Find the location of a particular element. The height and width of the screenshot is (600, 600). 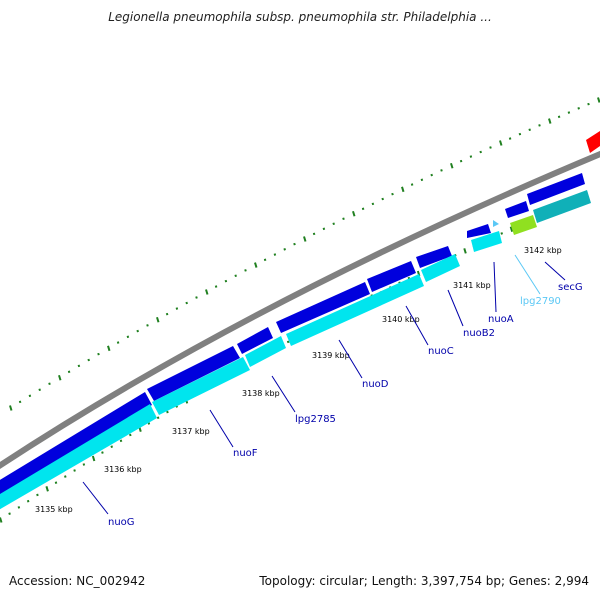

feature-green is located at coordinates (523, 225).